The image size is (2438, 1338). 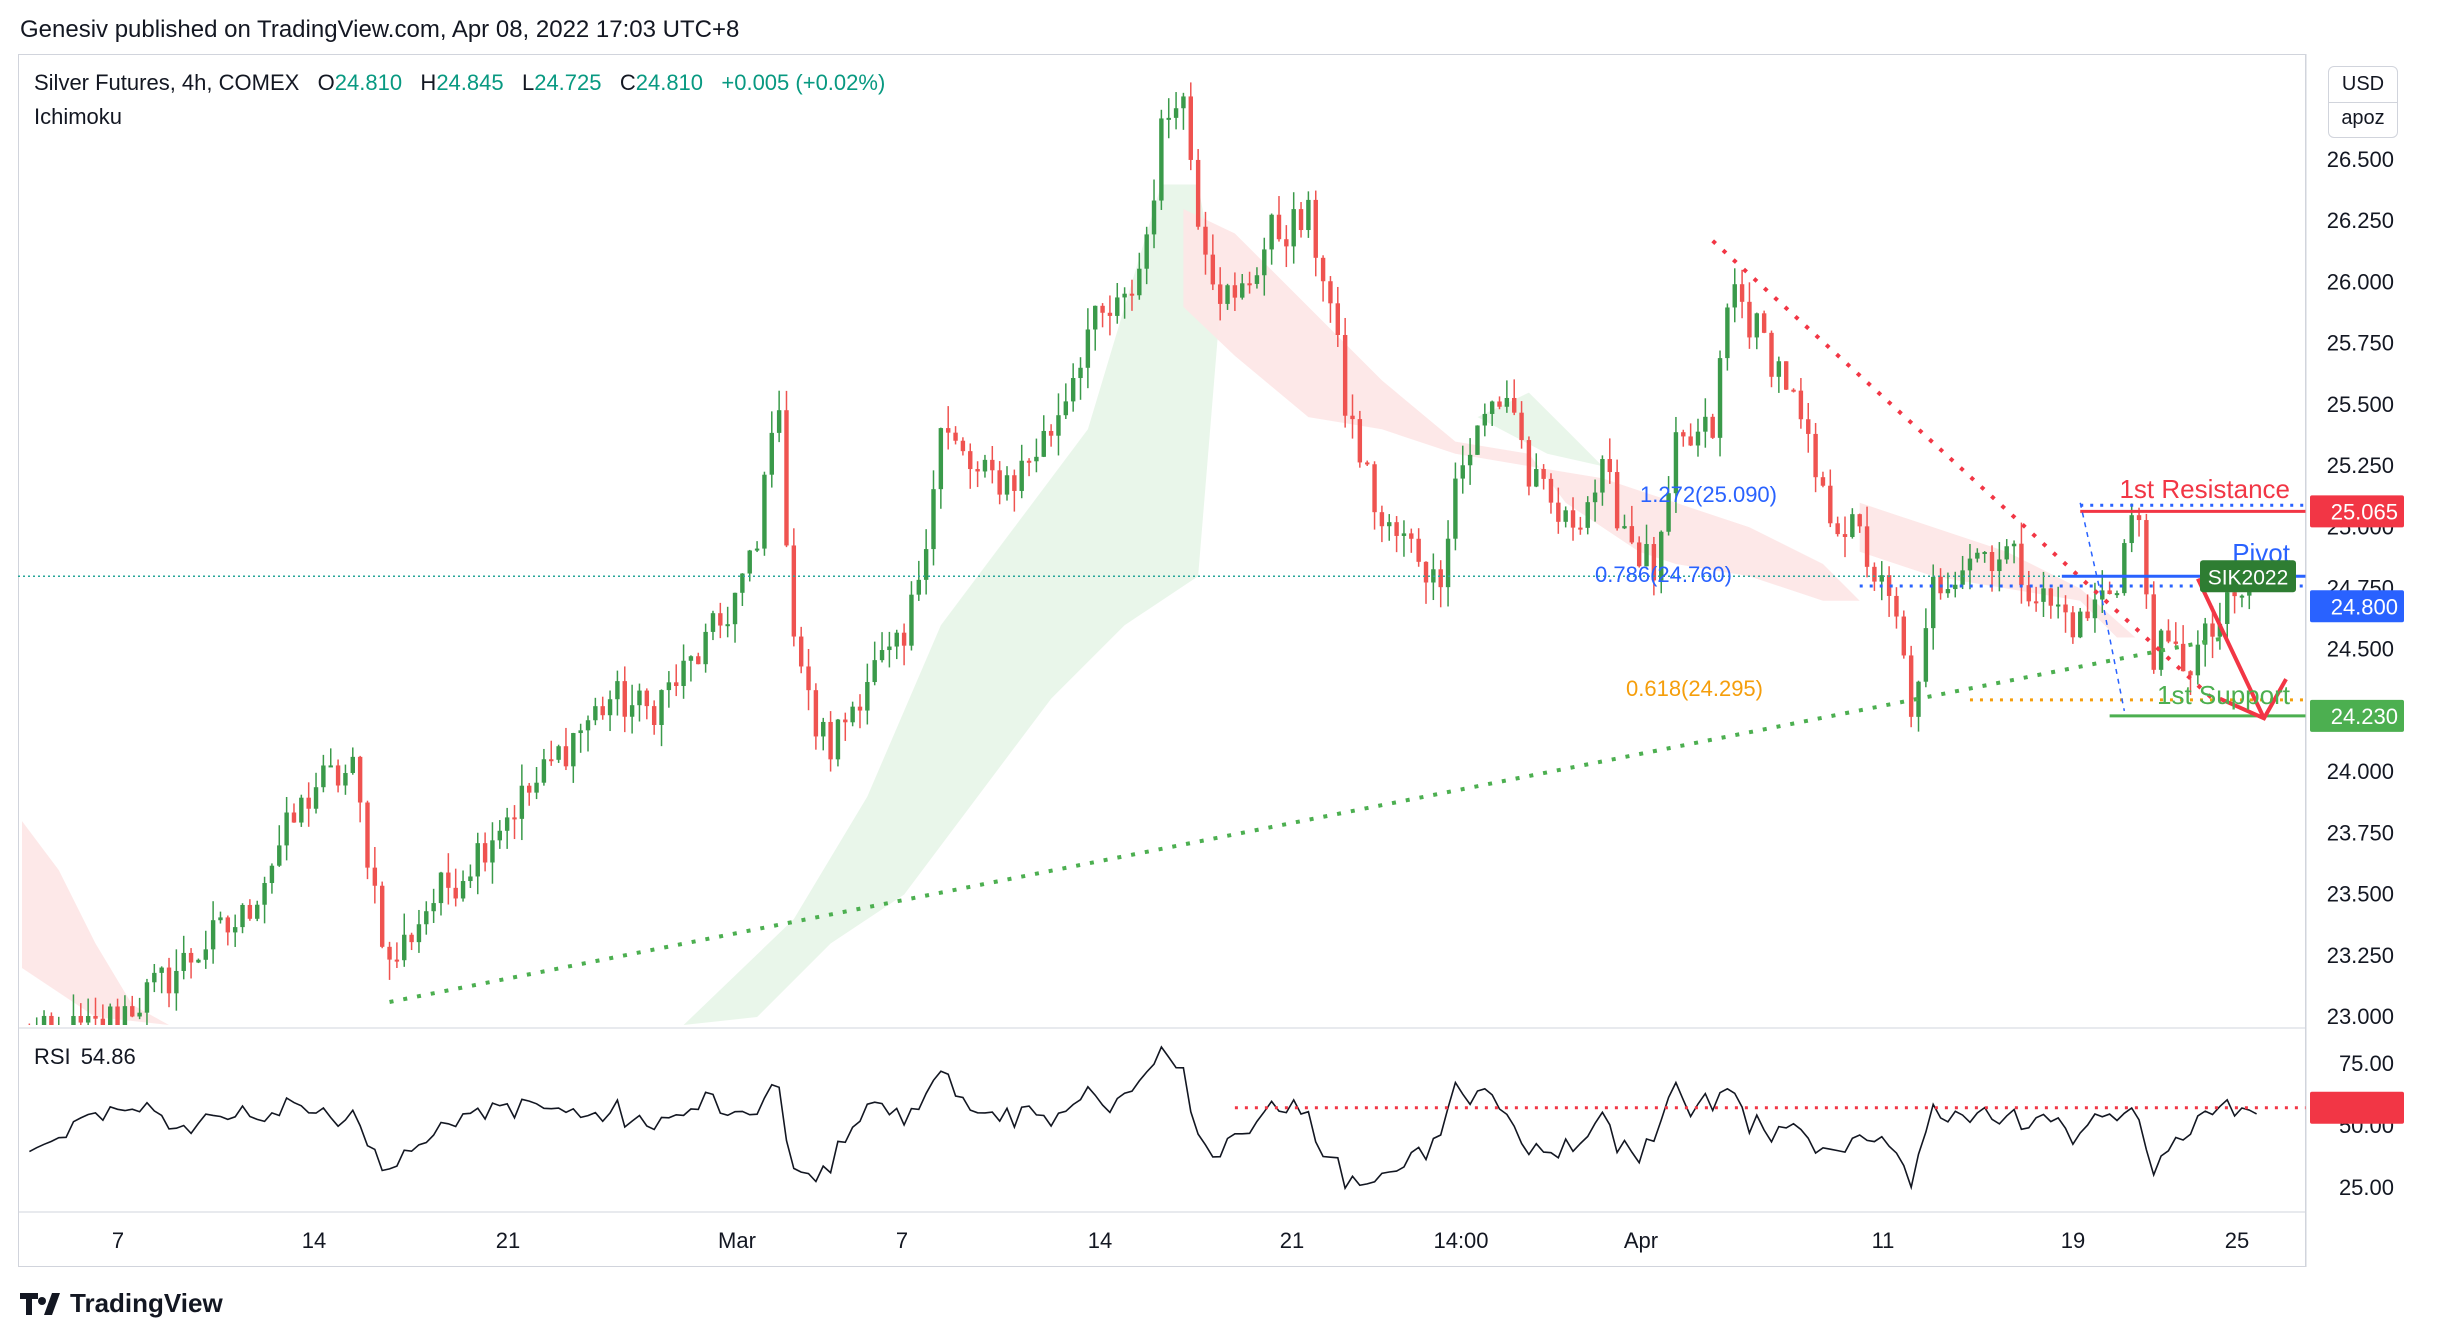 I want to click on currency-code: USD, so click(x=2363, y=84).